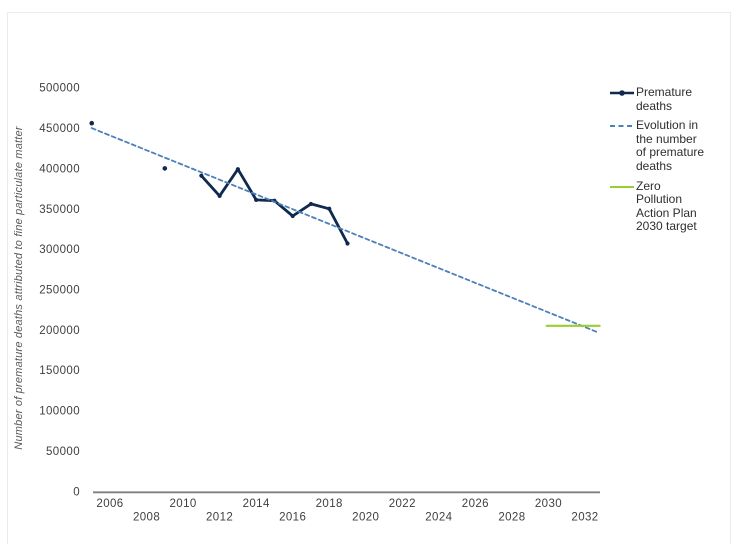  I want to click on legend-label-line: Pollution, so click(659, 199).